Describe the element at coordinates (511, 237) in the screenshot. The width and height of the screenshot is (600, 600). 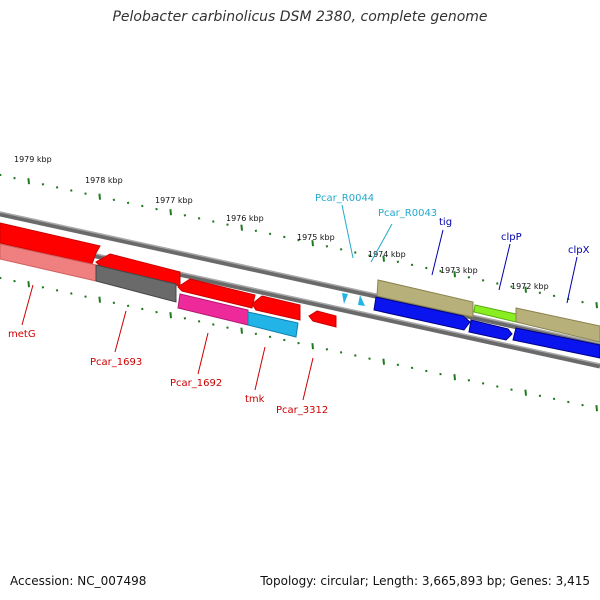
I see `gene-label-clpP: clpP` at that location.